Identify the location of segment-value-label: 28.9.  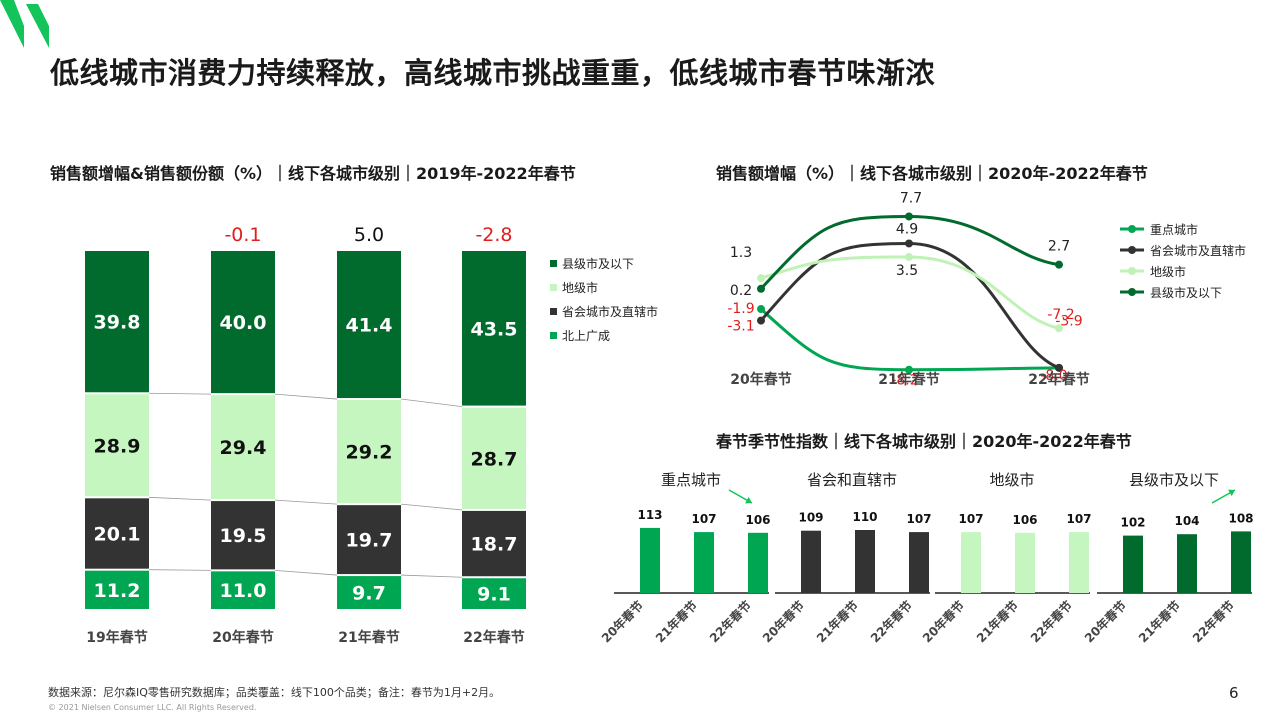
(117, 446).